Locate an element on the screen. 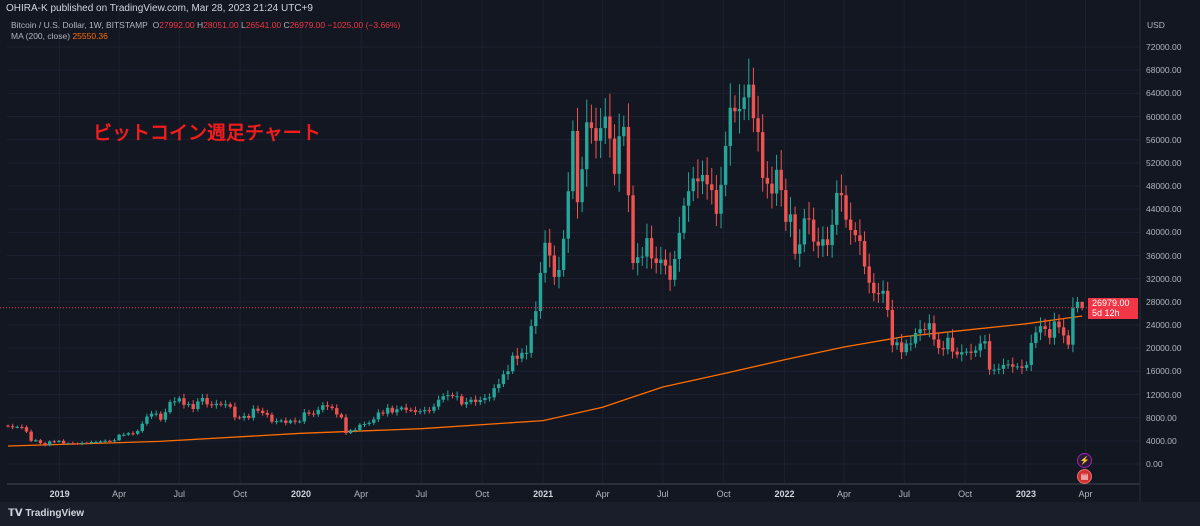 The width and height of the screenshot is (1200, 526). y-tick-label: 52000.00 is located at coordinates (1164, 162).